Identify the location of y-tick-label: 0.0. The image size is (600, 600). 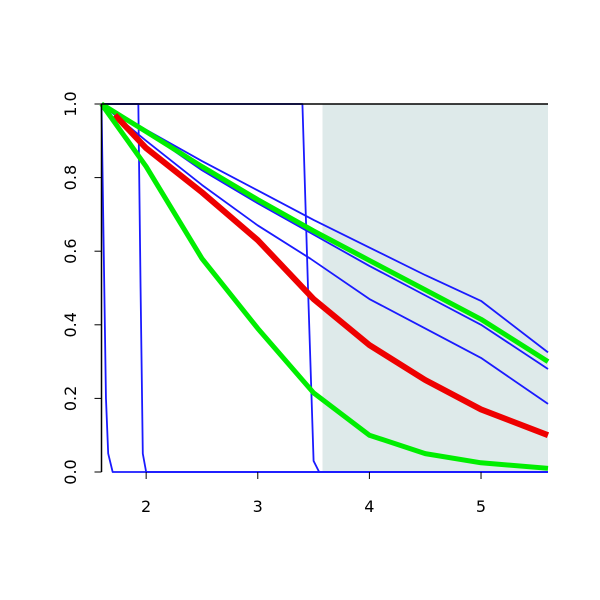
(70, 471).